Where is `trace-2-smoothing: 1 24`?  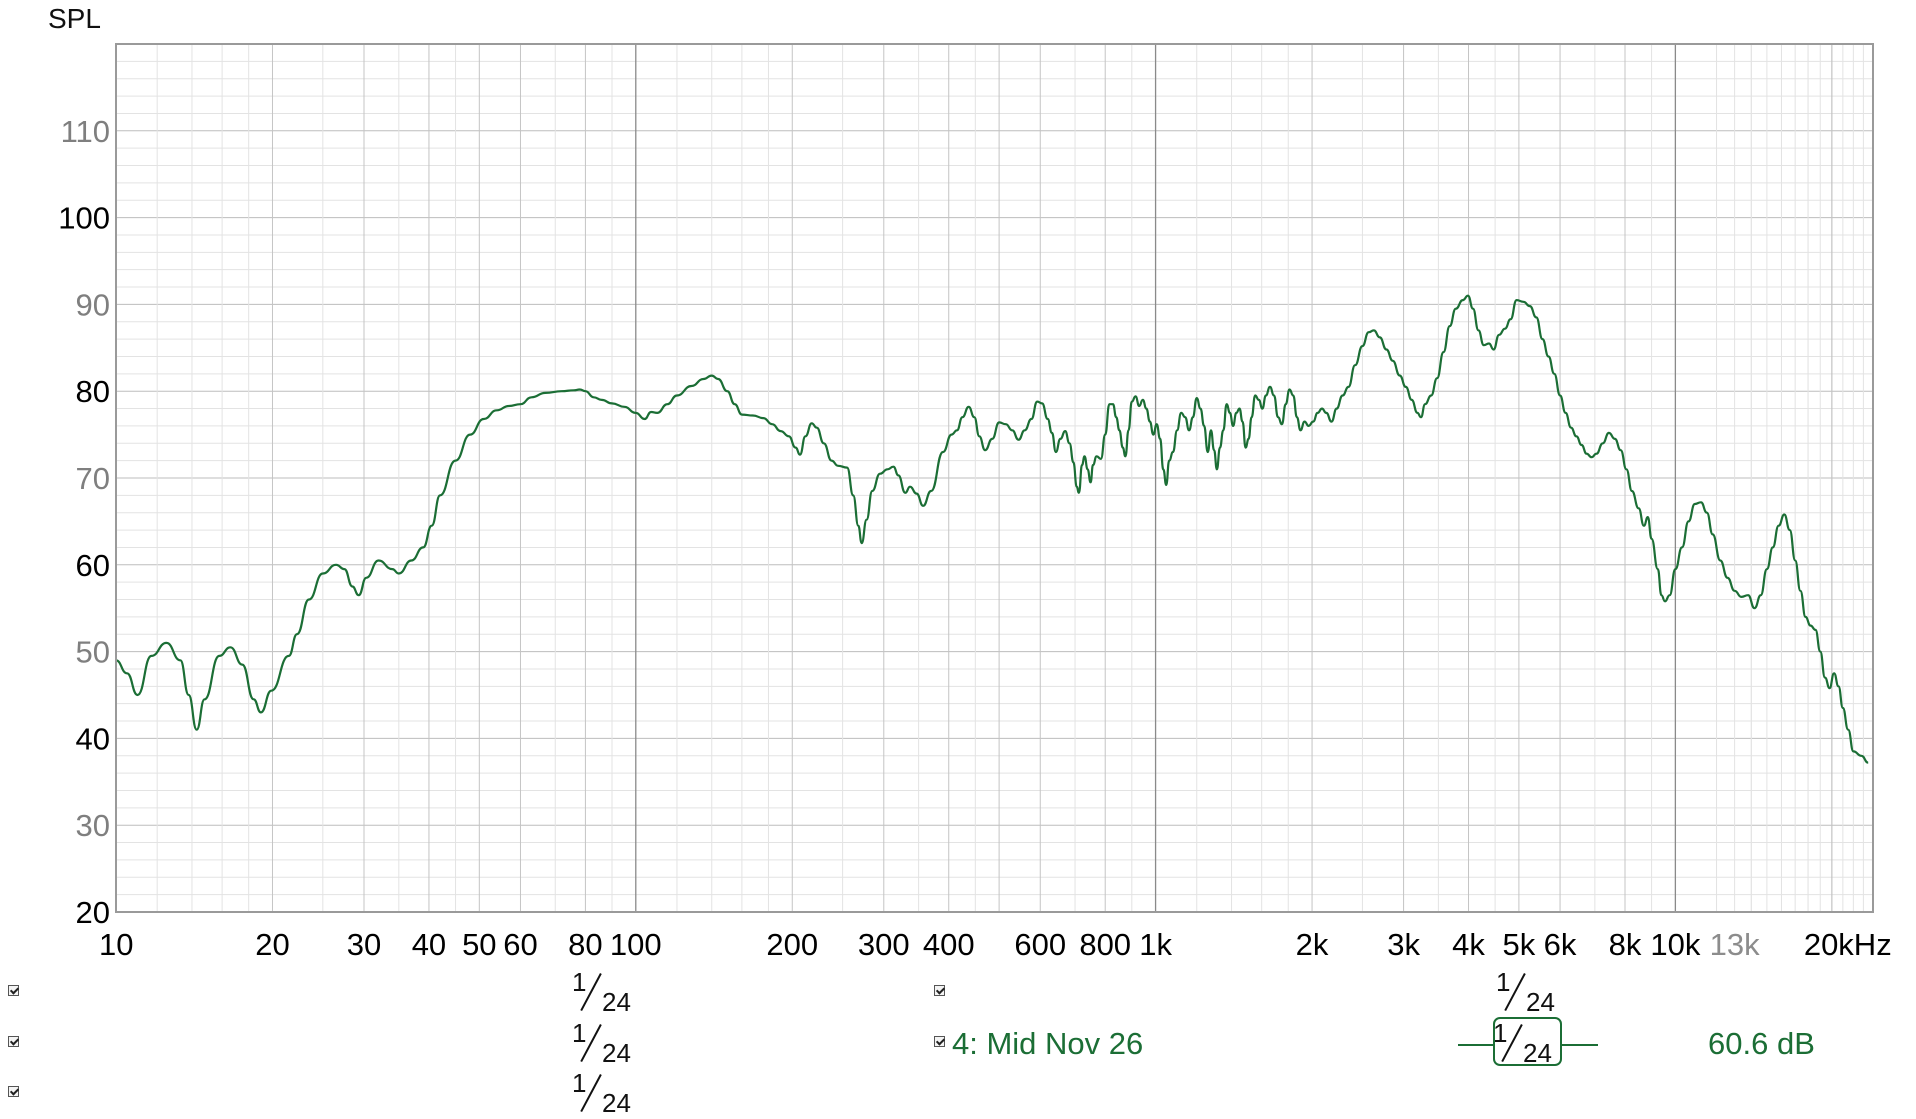
trace-2-smoothing: 1 24 is located at coordinates (1527, 992).